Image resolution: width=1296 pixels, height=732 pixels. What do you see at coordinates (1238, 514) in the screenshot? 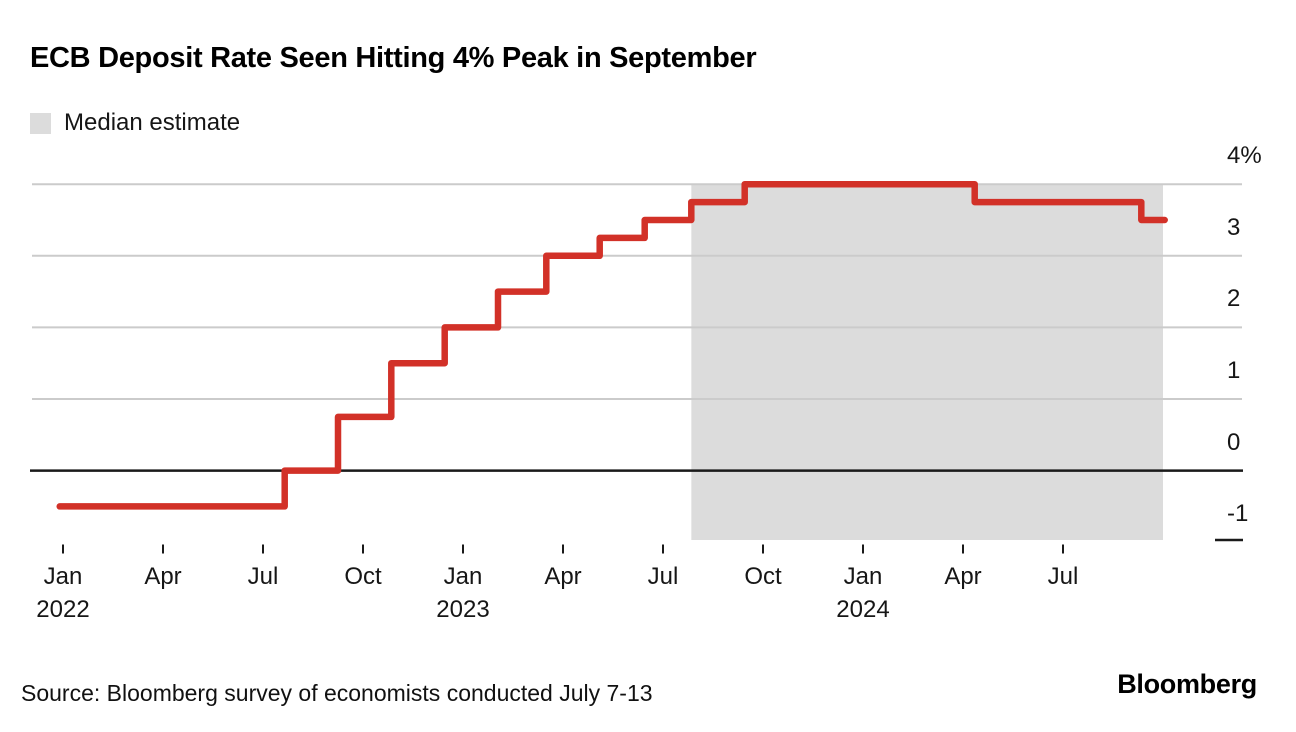
I see `y-axis-label--1: -1` at bounding box center [1238, 514].